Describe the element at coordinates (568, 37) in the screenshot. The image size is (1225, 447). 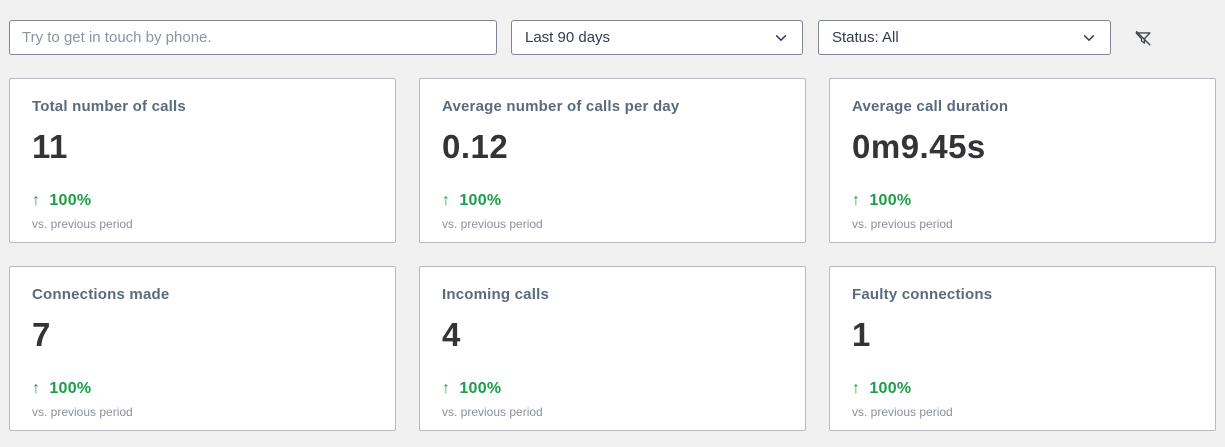
I see `date-range-value: Last 90 days` at that location.